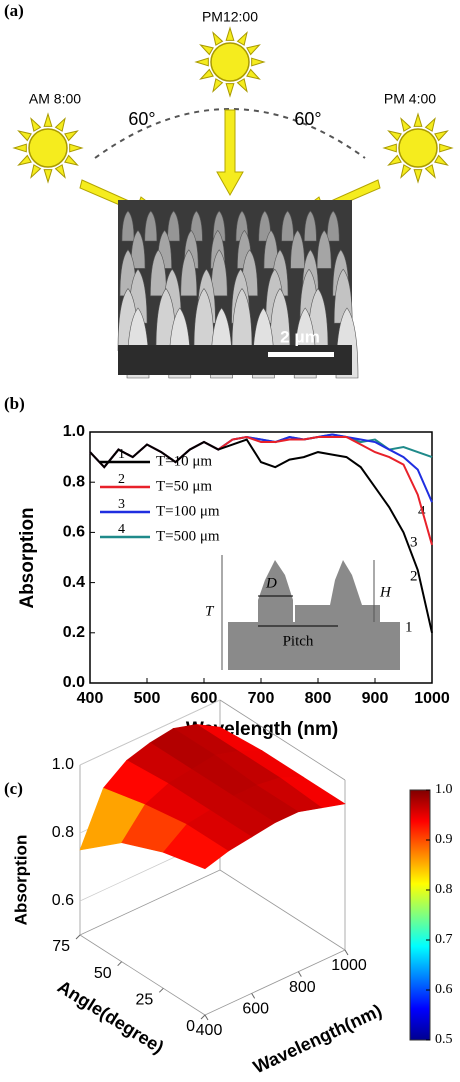  I want to click on x-tick-label: 700, so click(261, 698).